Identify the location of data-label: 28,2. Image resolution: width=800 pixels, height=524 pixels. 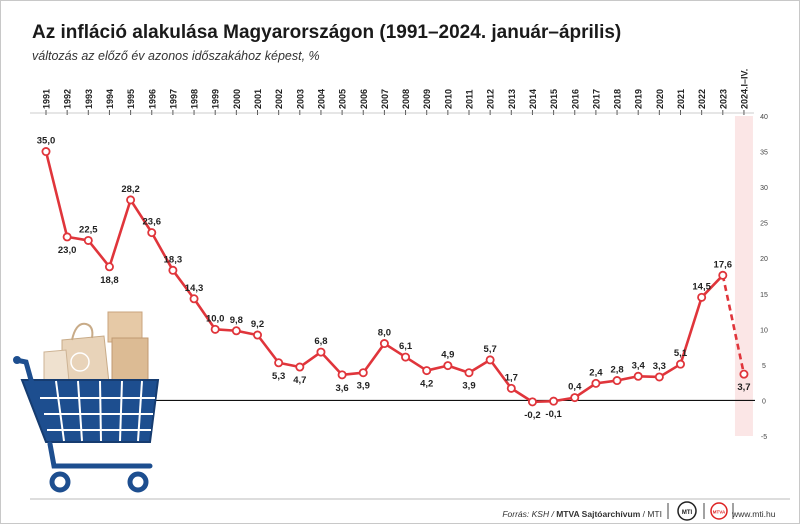
(130, 189).